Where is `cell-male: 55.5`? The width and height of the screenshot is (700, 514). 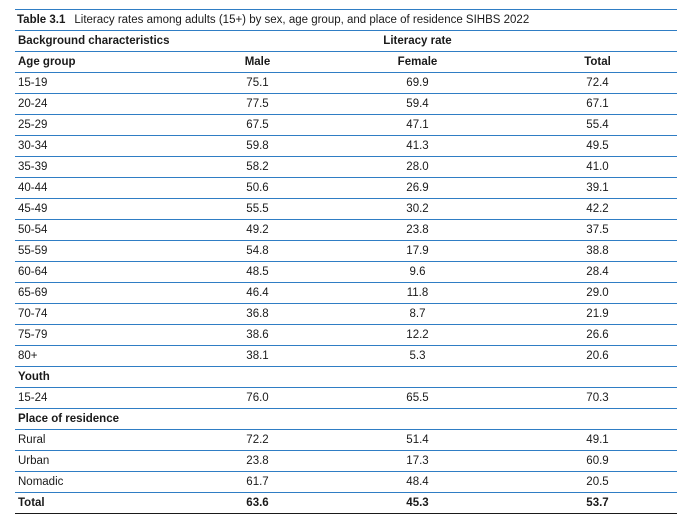 cell-male: 55.5 is located at coordinates (257, 209).